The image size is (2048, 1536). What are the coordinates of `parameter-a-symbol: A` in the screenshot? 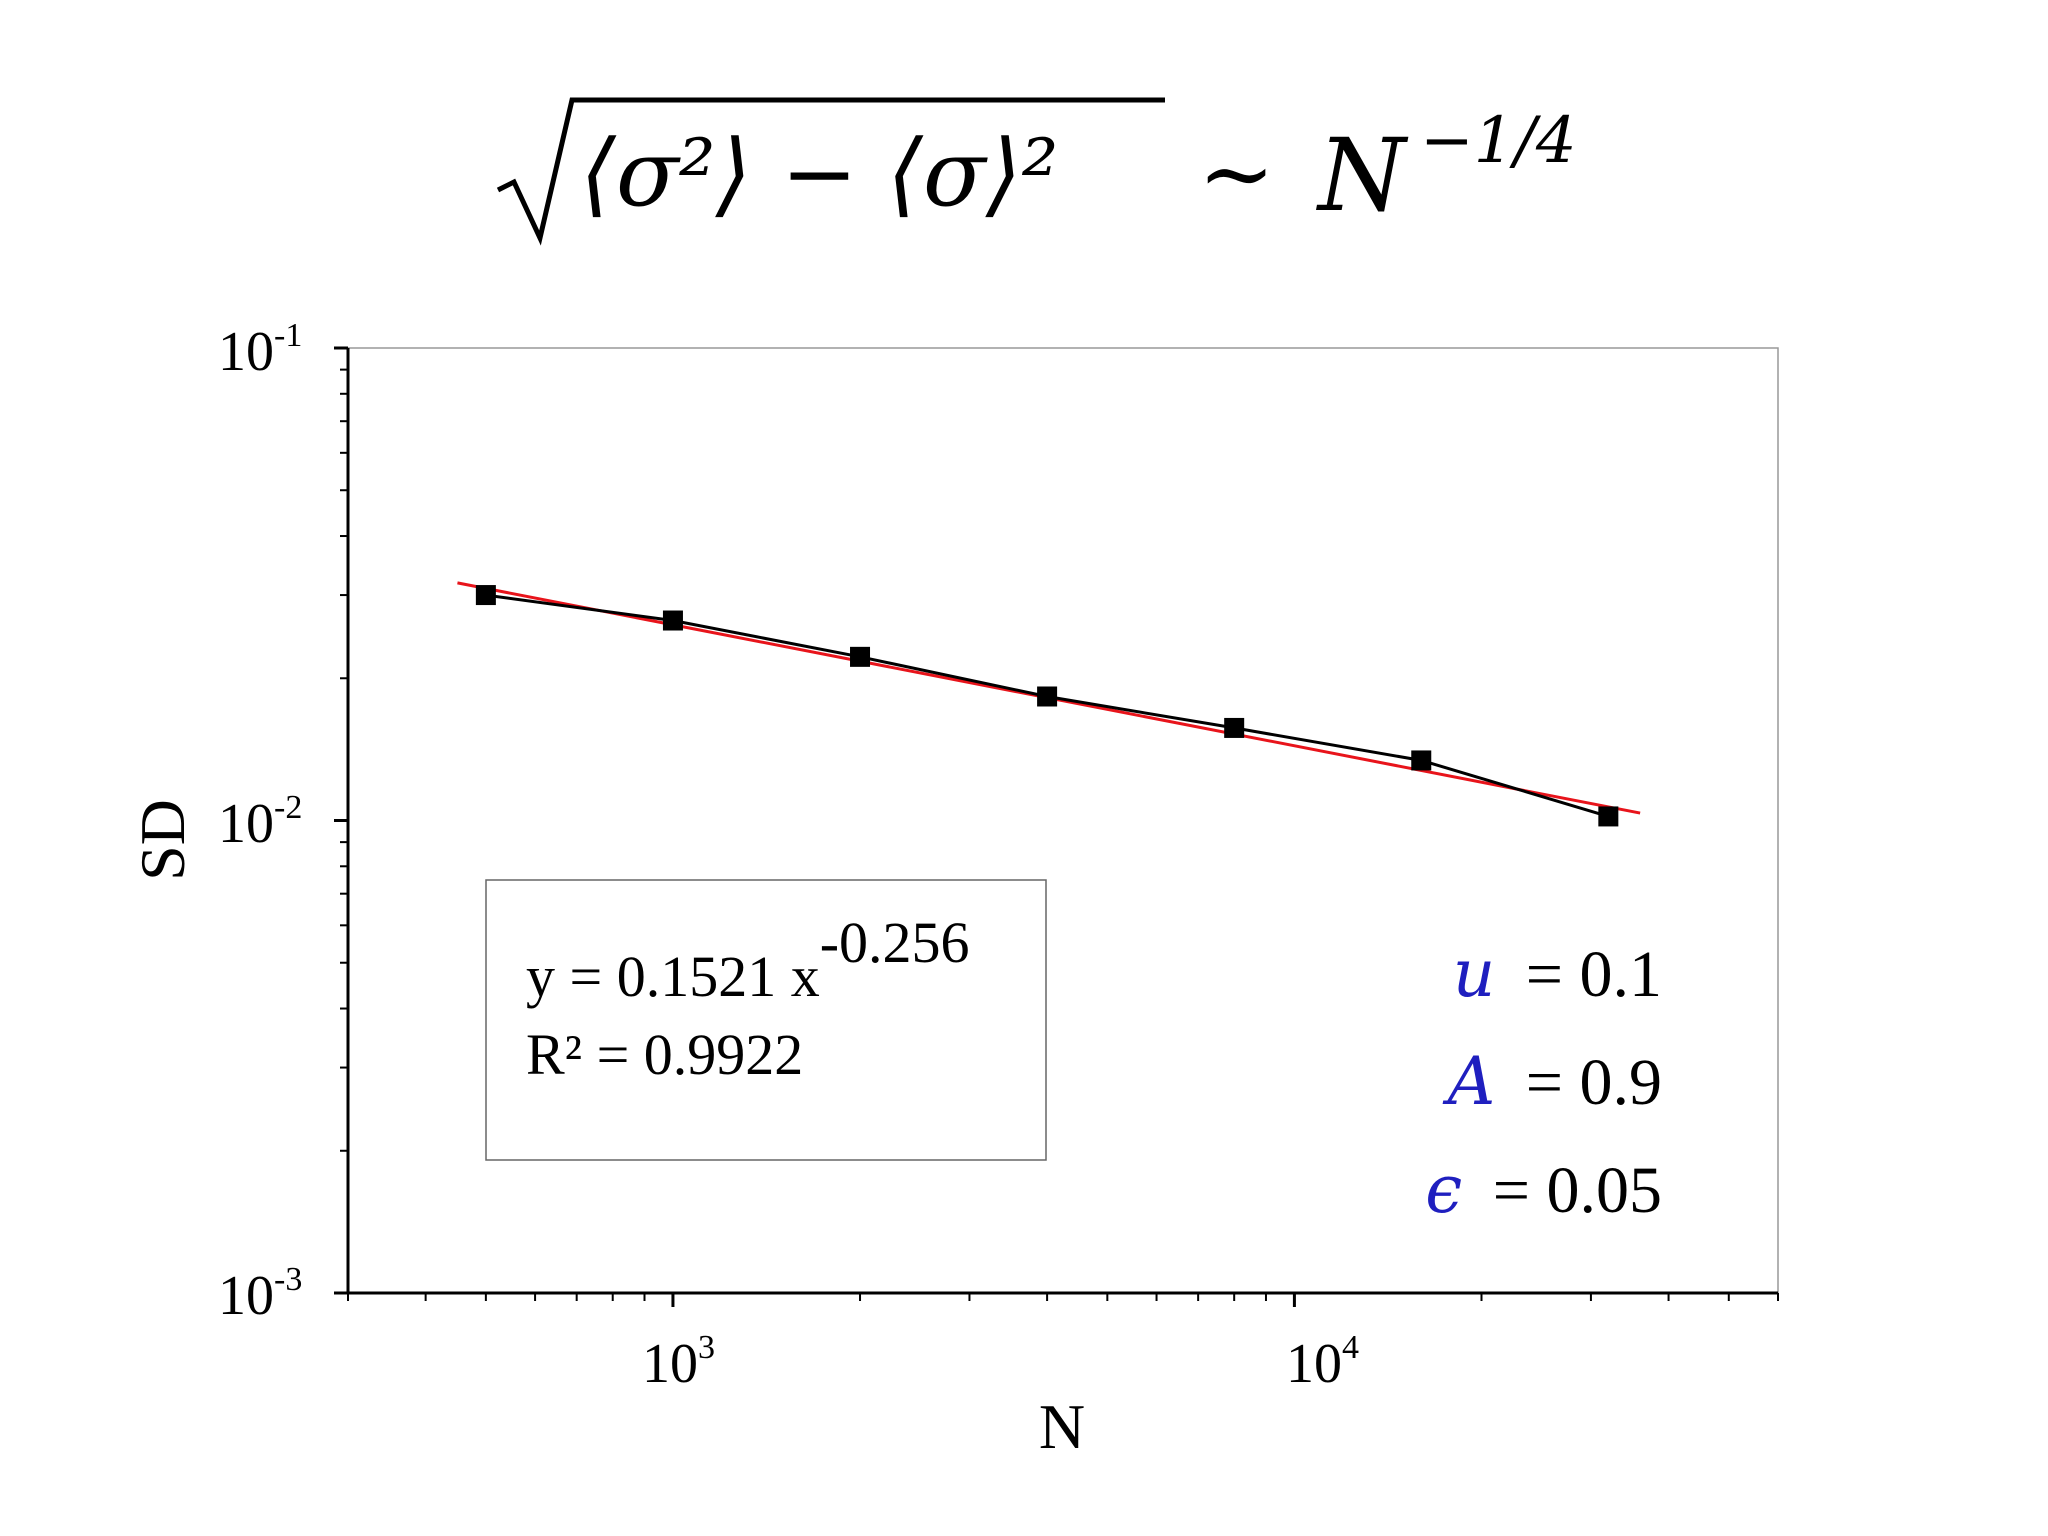 It's located at (1469, 1081).